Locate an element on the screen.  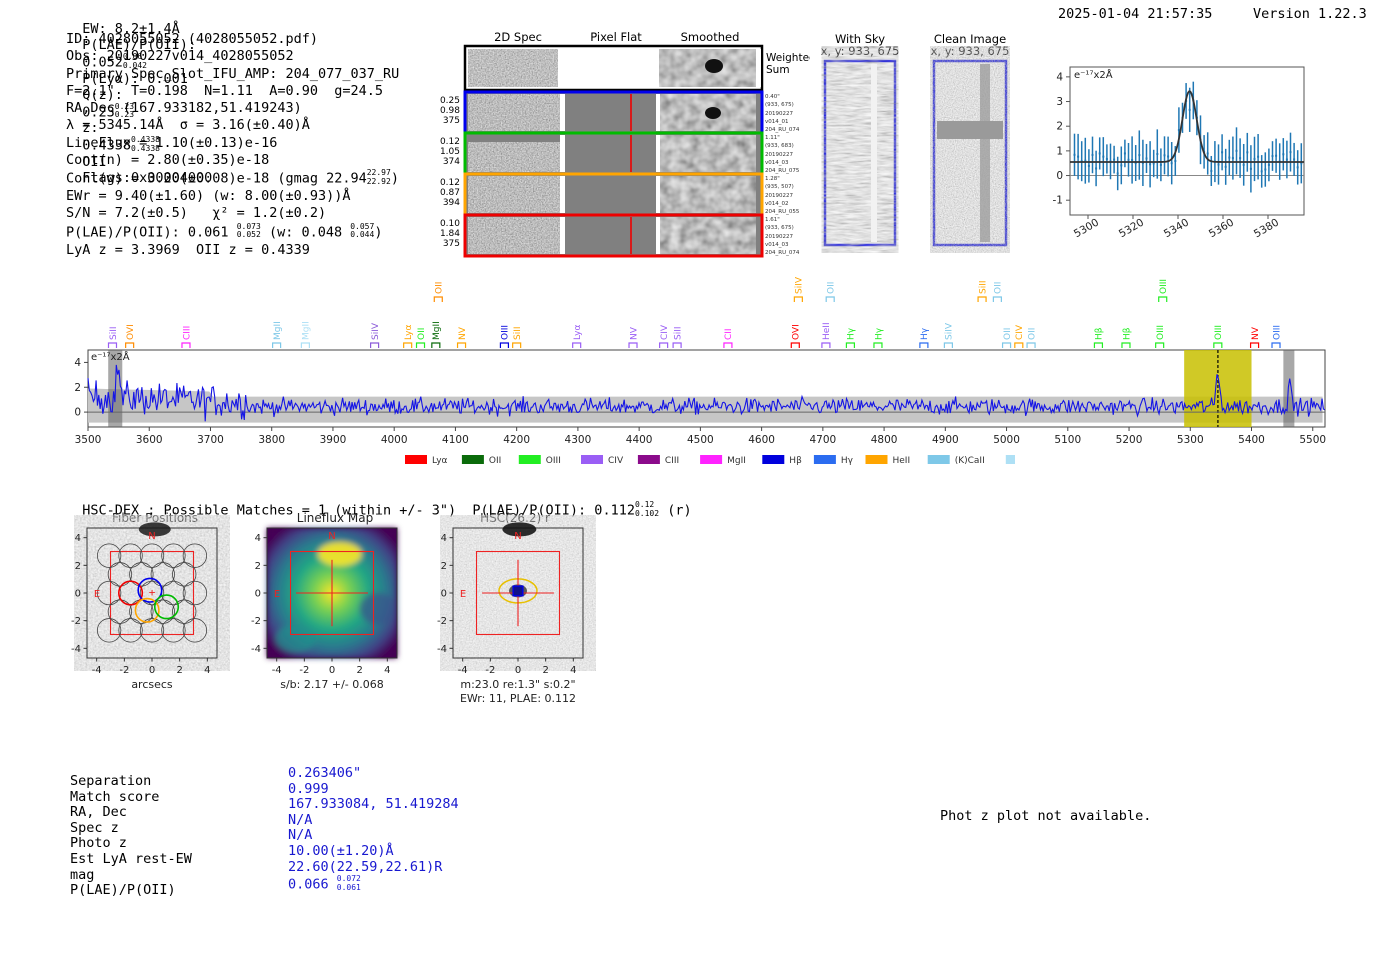
spectrum-line-mark: SiII is located at coordinates (113, 337).